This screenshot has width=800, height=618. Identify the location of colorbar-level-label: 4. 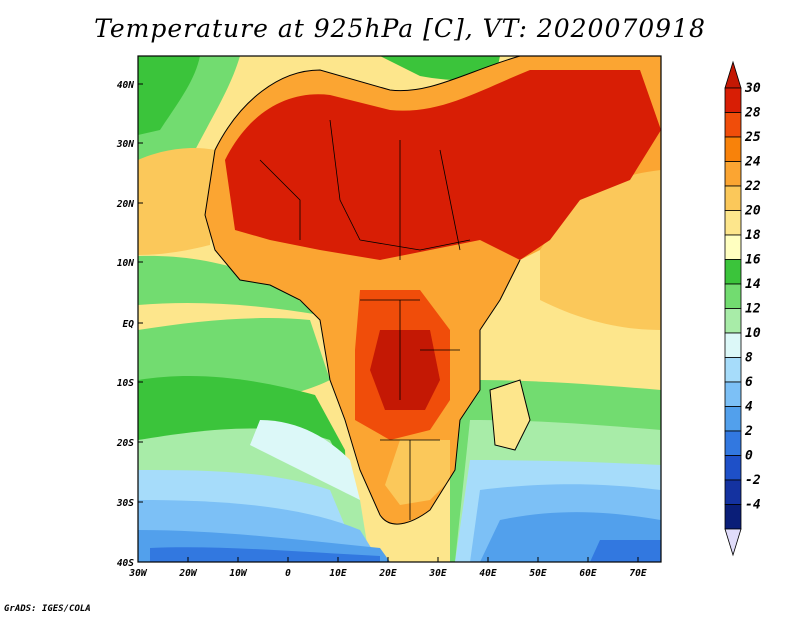
(749, 407).